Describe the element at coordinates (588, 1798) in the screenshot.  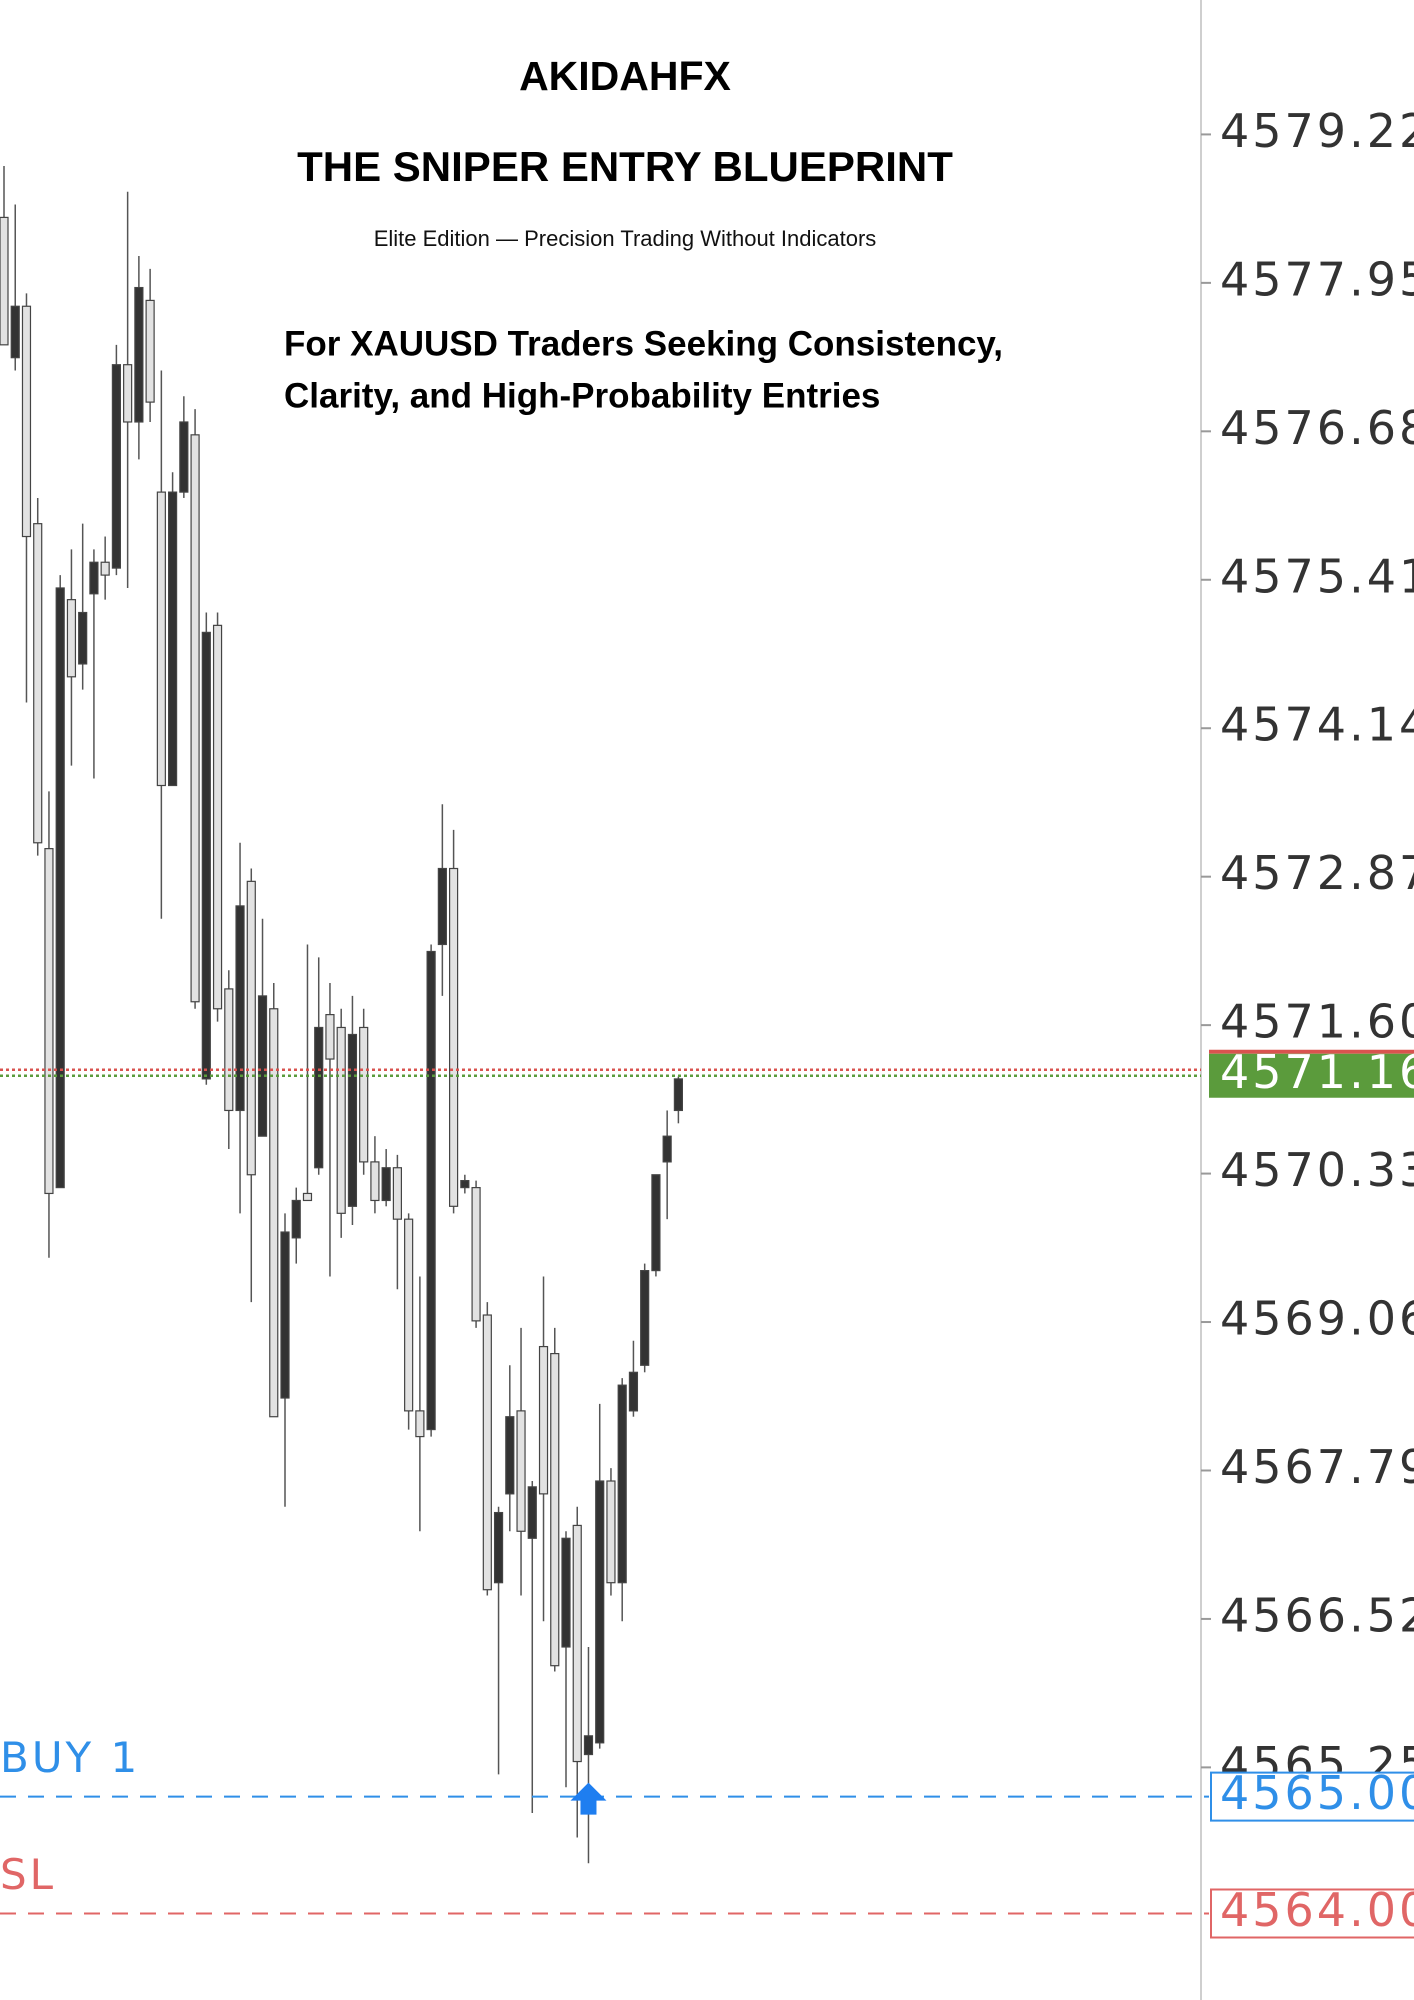
I see `buy-arrow` at that location.